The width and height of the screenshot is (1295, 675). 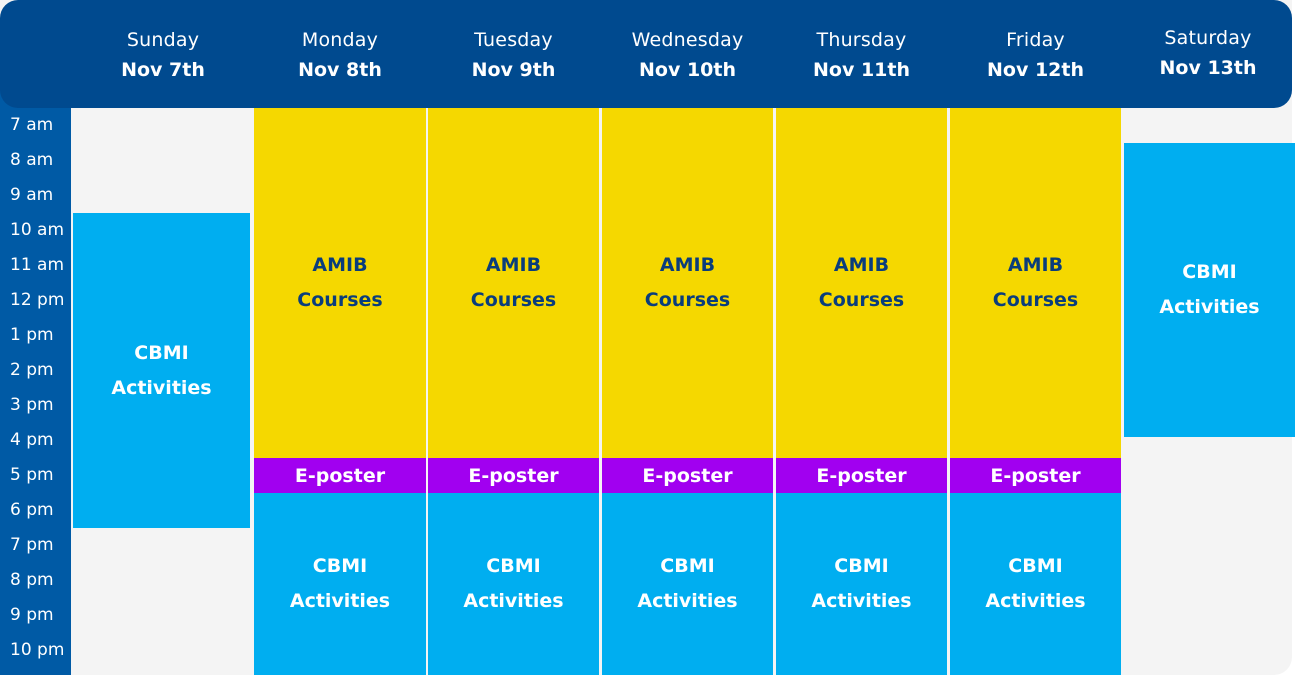 I want to click on time-label: 10 am, so click(x=37, y=230).